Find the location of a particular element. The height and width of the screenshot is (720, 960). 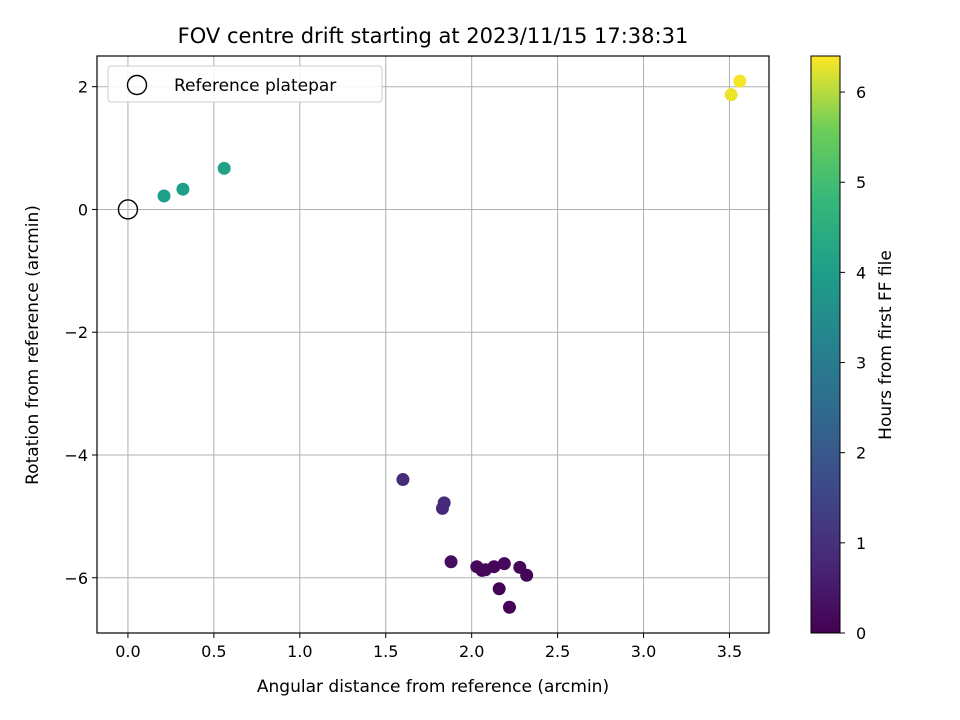

colorbar-tick-label: 0 is located at coordinates (861, 633).